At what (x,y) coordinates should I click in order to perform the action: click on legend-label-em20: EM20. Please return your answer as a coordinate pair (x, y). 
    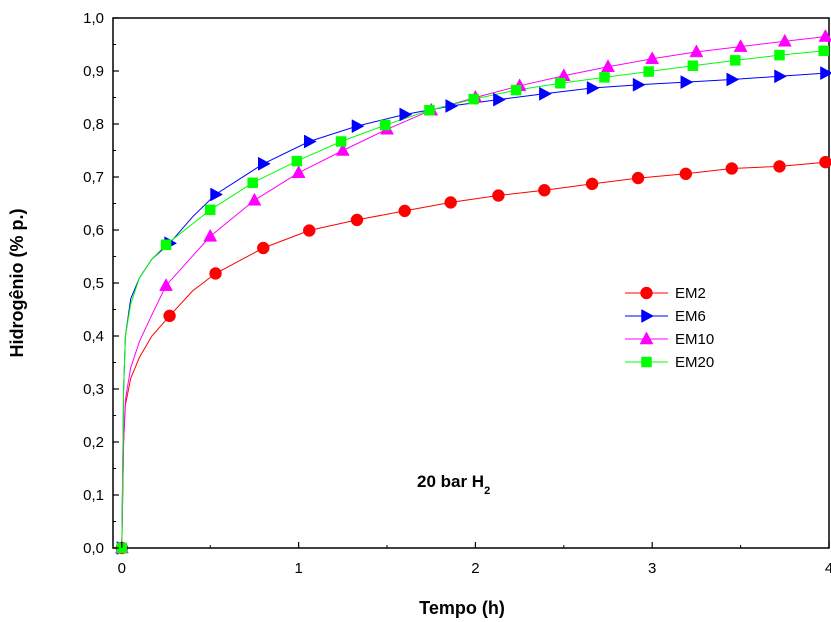
    Looking at the image, I should click on (694, 362).